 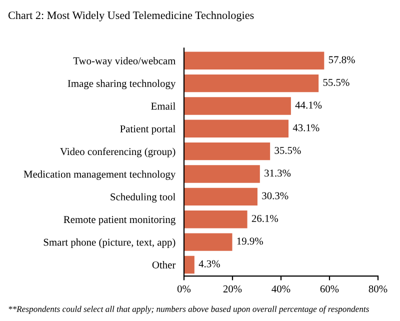 What do you see at coordinates (287, 150) in the screenshot?
I see `data-label: 35.5%` at bounding box center [287, 150].